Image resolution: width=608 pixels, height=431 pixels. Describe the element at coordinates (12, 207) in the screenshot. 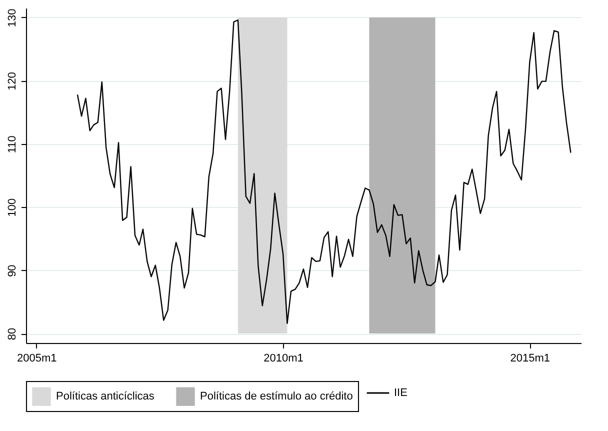

I see `y-tick-label: 100` at that location.